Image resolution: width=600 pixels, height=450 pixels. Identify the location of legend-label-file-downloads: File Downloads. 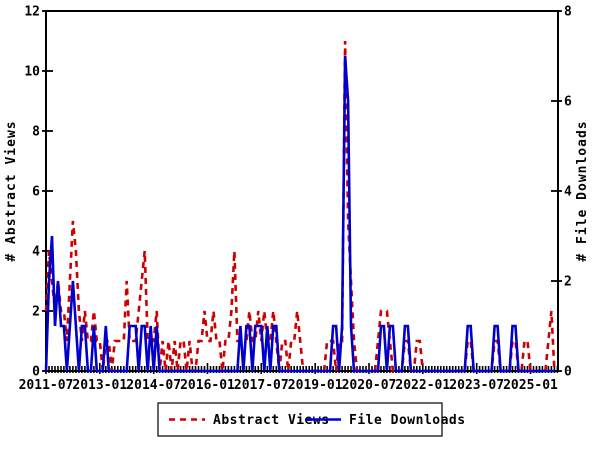
(407, 420).